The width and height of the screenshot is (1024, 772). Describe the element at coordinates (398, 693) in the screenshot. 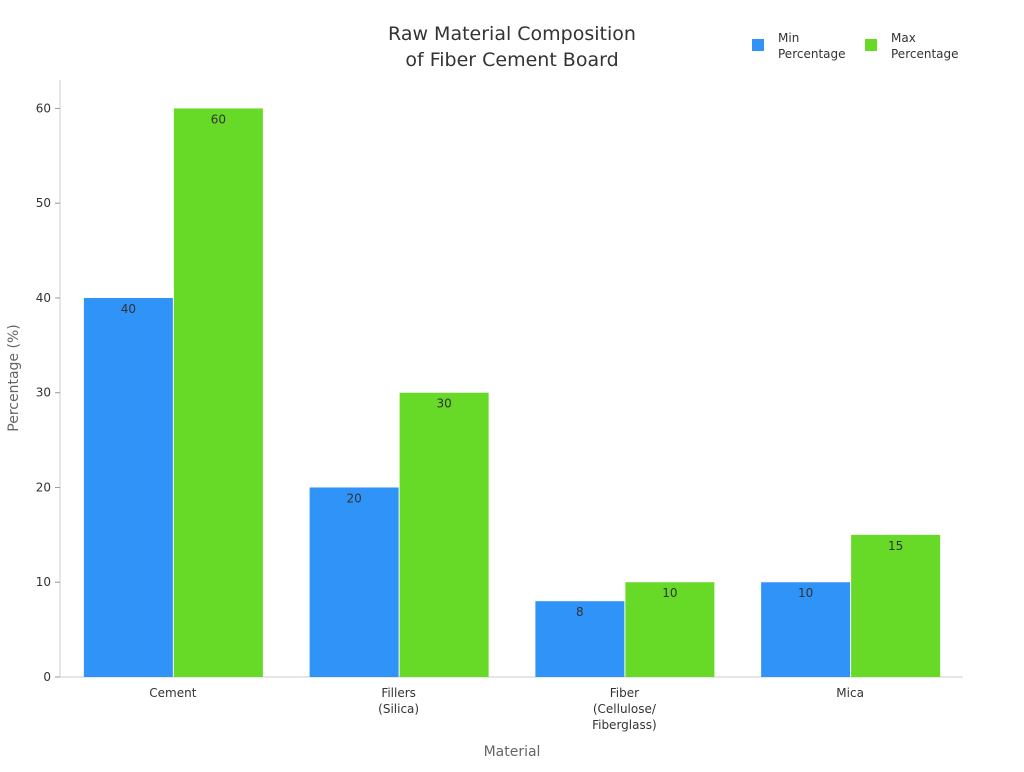

I see `x-tick-label: Fillers` at that location.